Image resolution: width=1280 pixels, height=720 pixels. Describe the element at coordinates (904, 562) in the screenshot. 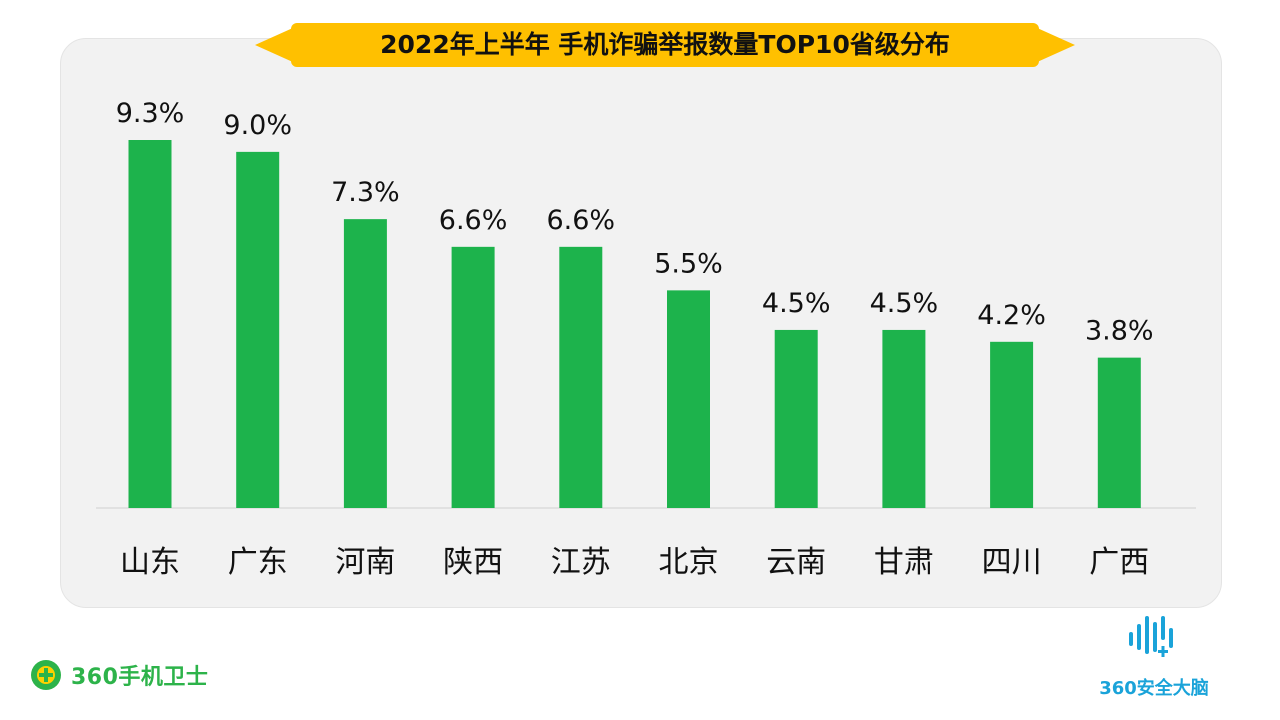

I see `category-label-8: 甘肃` at that location.